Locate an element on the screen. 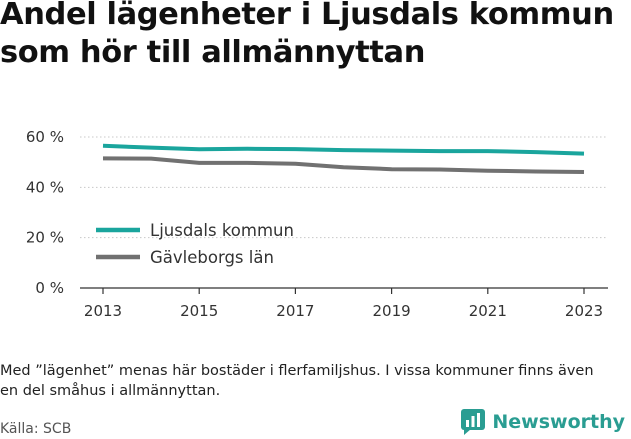 The image size is (631, 439). series is located at coordinates (343, 158).